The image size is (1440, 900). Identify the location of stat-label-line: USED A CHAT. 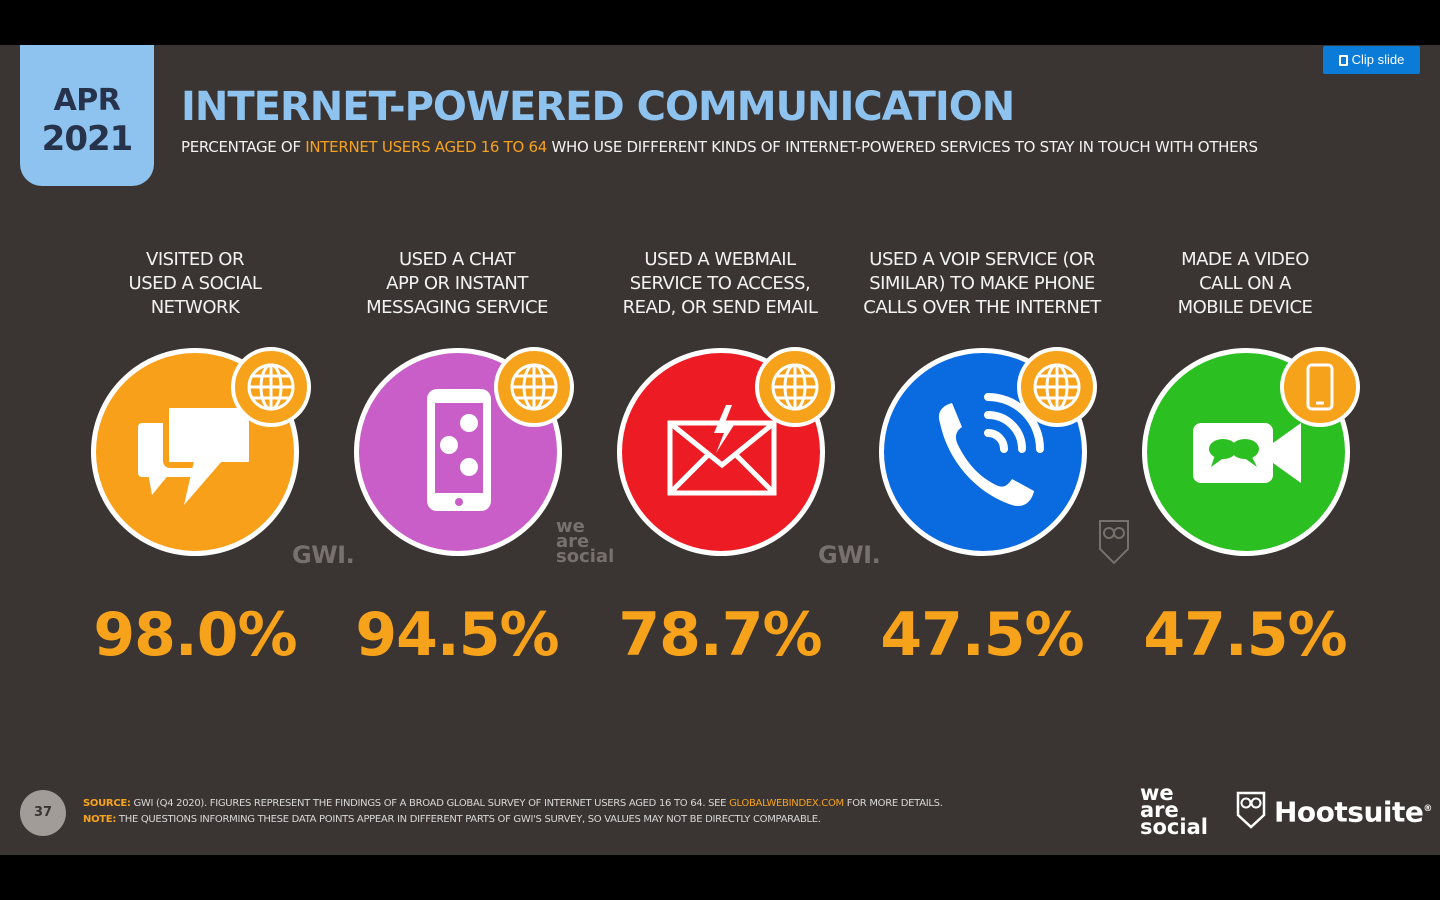
(457, 260).